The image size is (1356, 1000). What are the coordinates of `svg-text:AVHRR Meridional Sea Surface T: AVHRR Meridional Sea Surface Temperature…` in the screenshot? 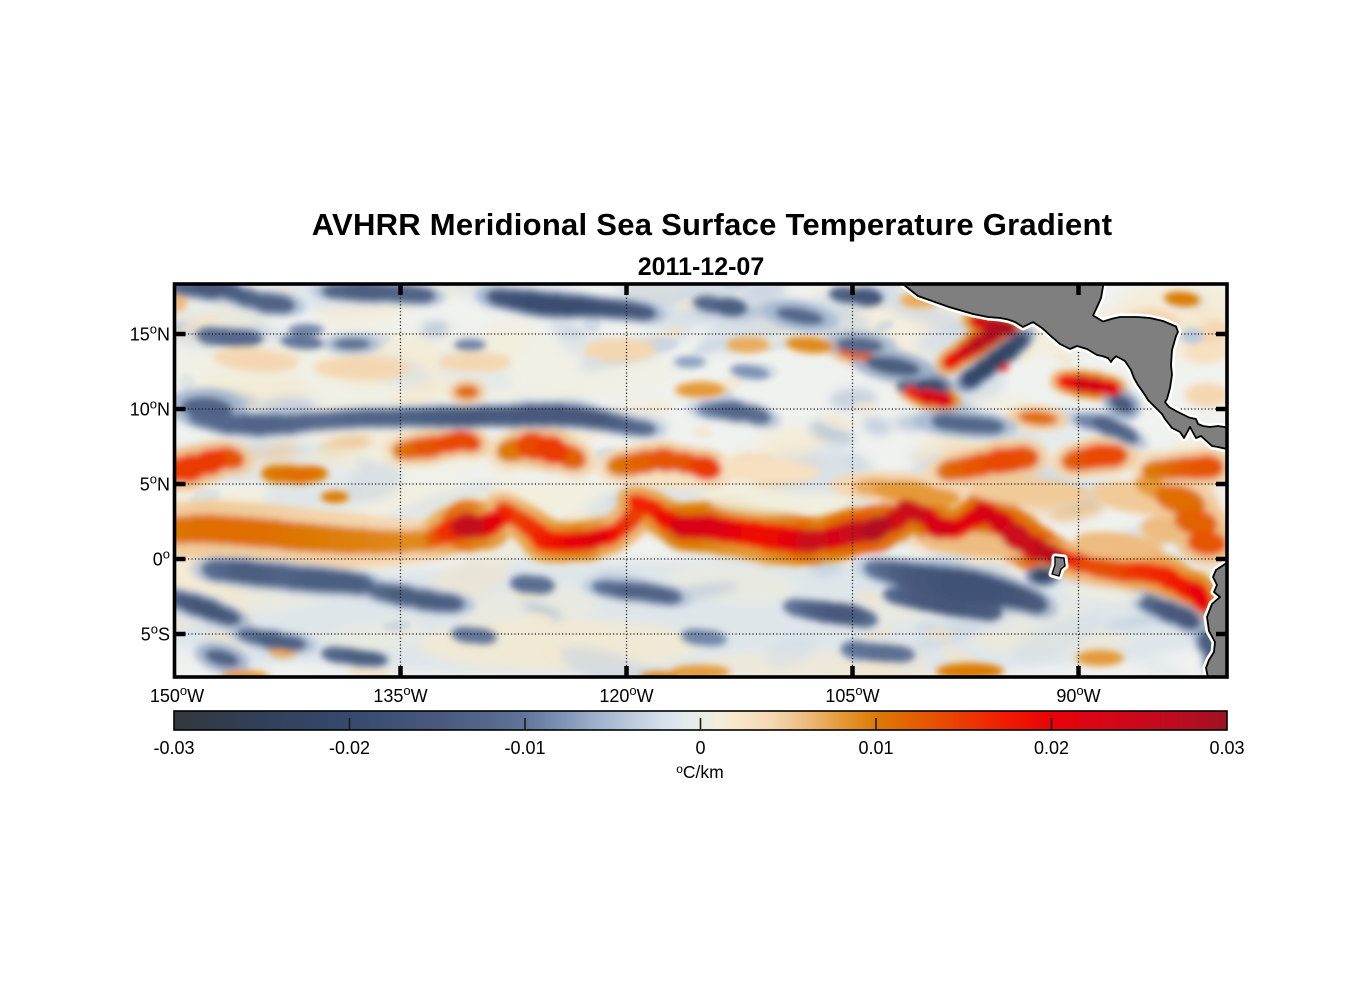 It's located at (712, 224).